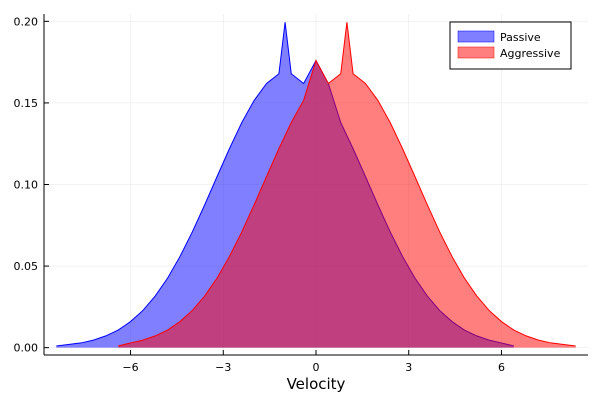  What do you see at coordinates (476, 52) in the screenshot?
I see `legend-swatch-aggressive` at bounding box center [476, 52].